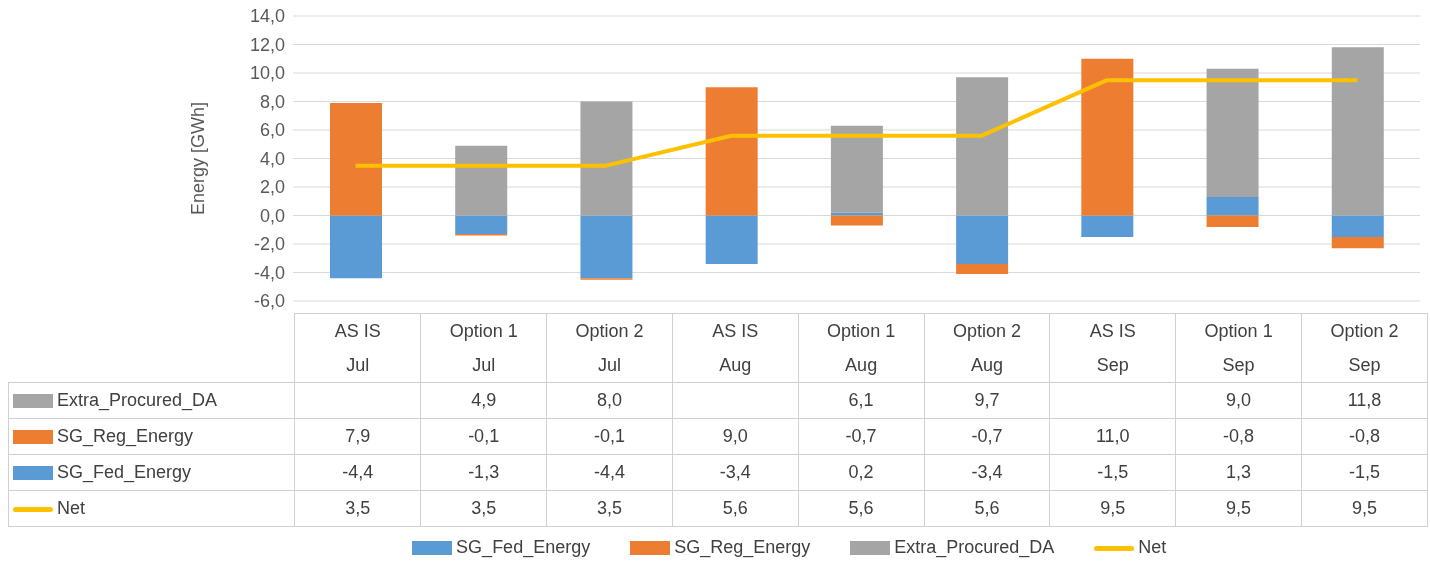 The width and height of the screenshot is (1430, 583). I want to click on legend-label: SG_Reg_Energy, so click(151, 436).